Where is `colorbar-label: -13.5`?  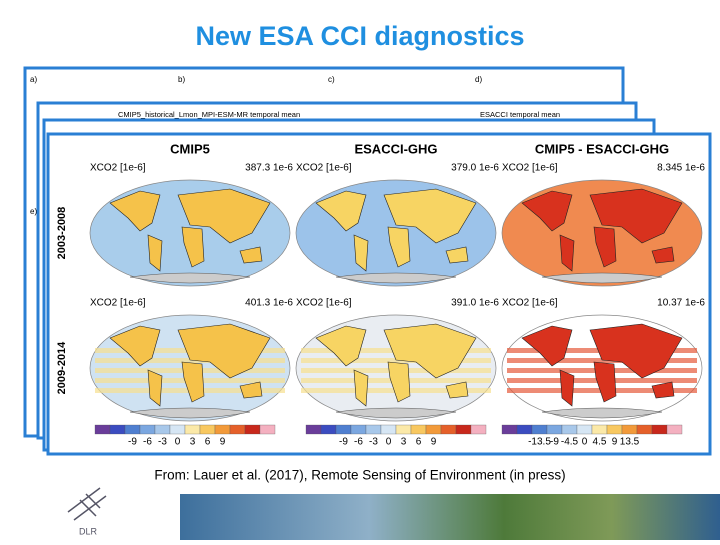 colorbar-label: -13.5 is located at coordinates (539, 442).